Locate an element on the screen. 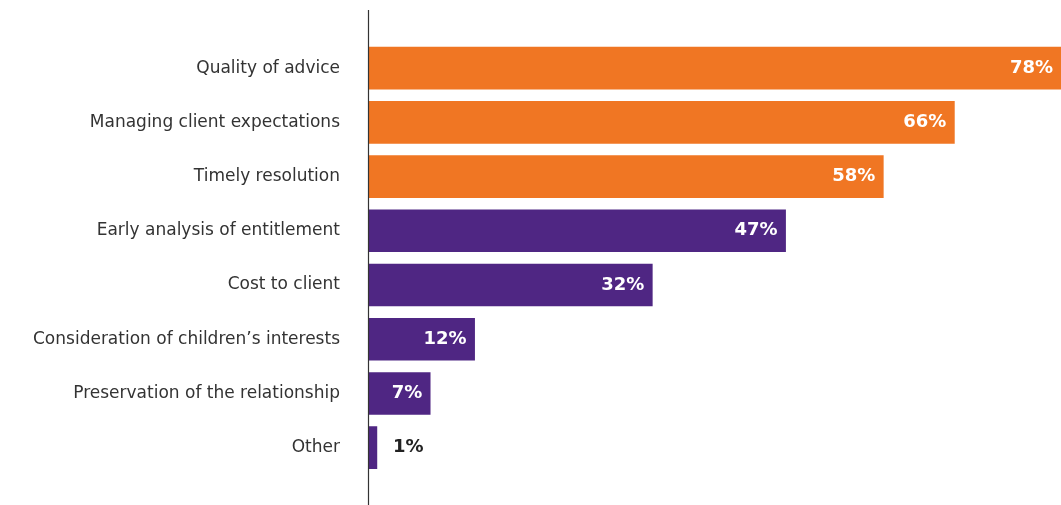 The height and width of the screenshot is (505, 1061). data-label: 7% is located at coordinates (407, 392).